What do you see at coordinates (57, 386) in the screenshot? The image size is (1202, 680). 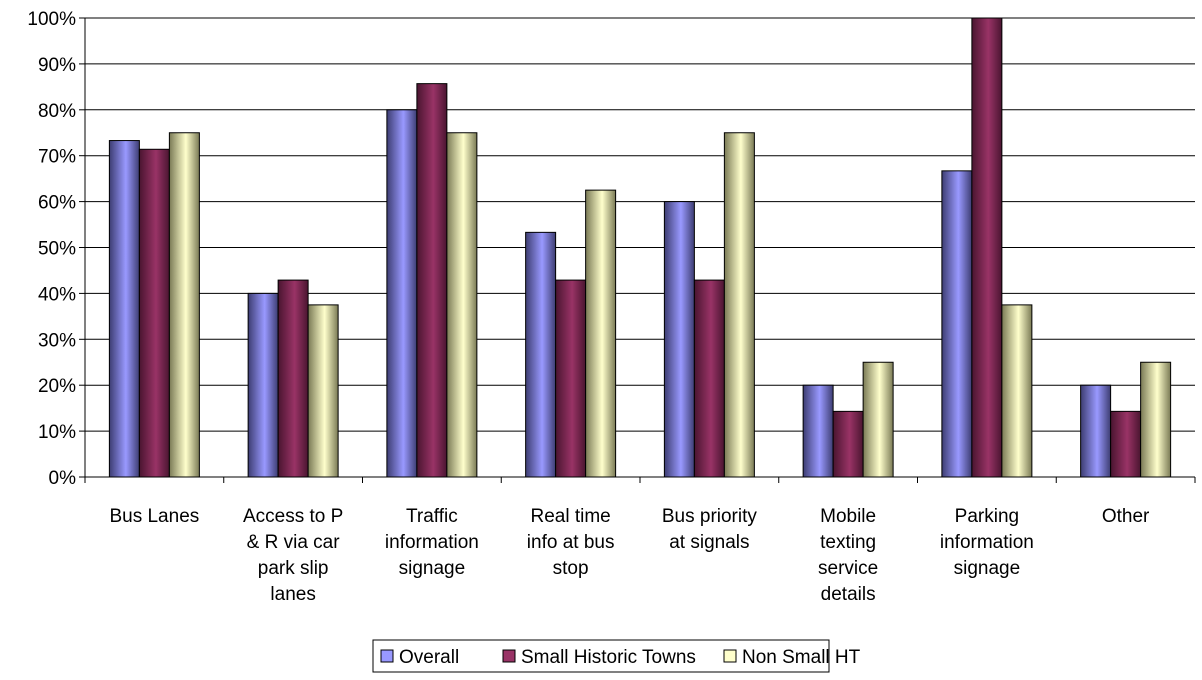 I see `y-tick-label: 20%` at bounding box center [57, 386].